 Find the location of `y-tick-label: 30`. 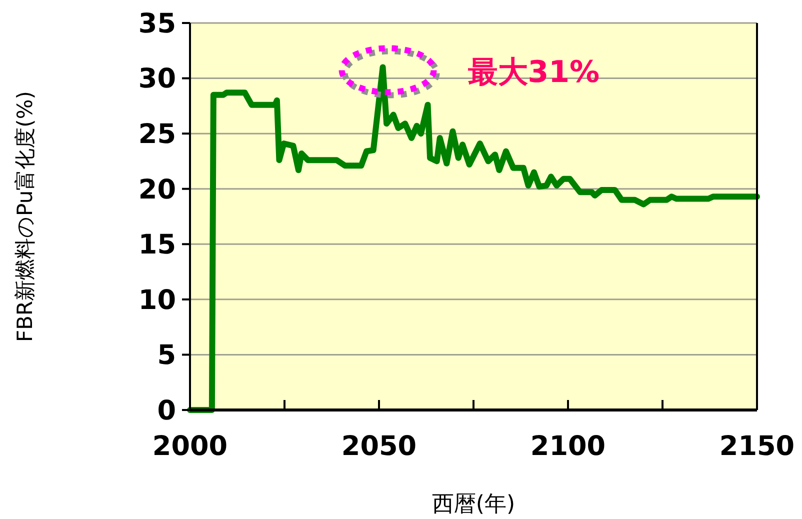

y-tick-label: 30 is located at coordinates (157, 79).